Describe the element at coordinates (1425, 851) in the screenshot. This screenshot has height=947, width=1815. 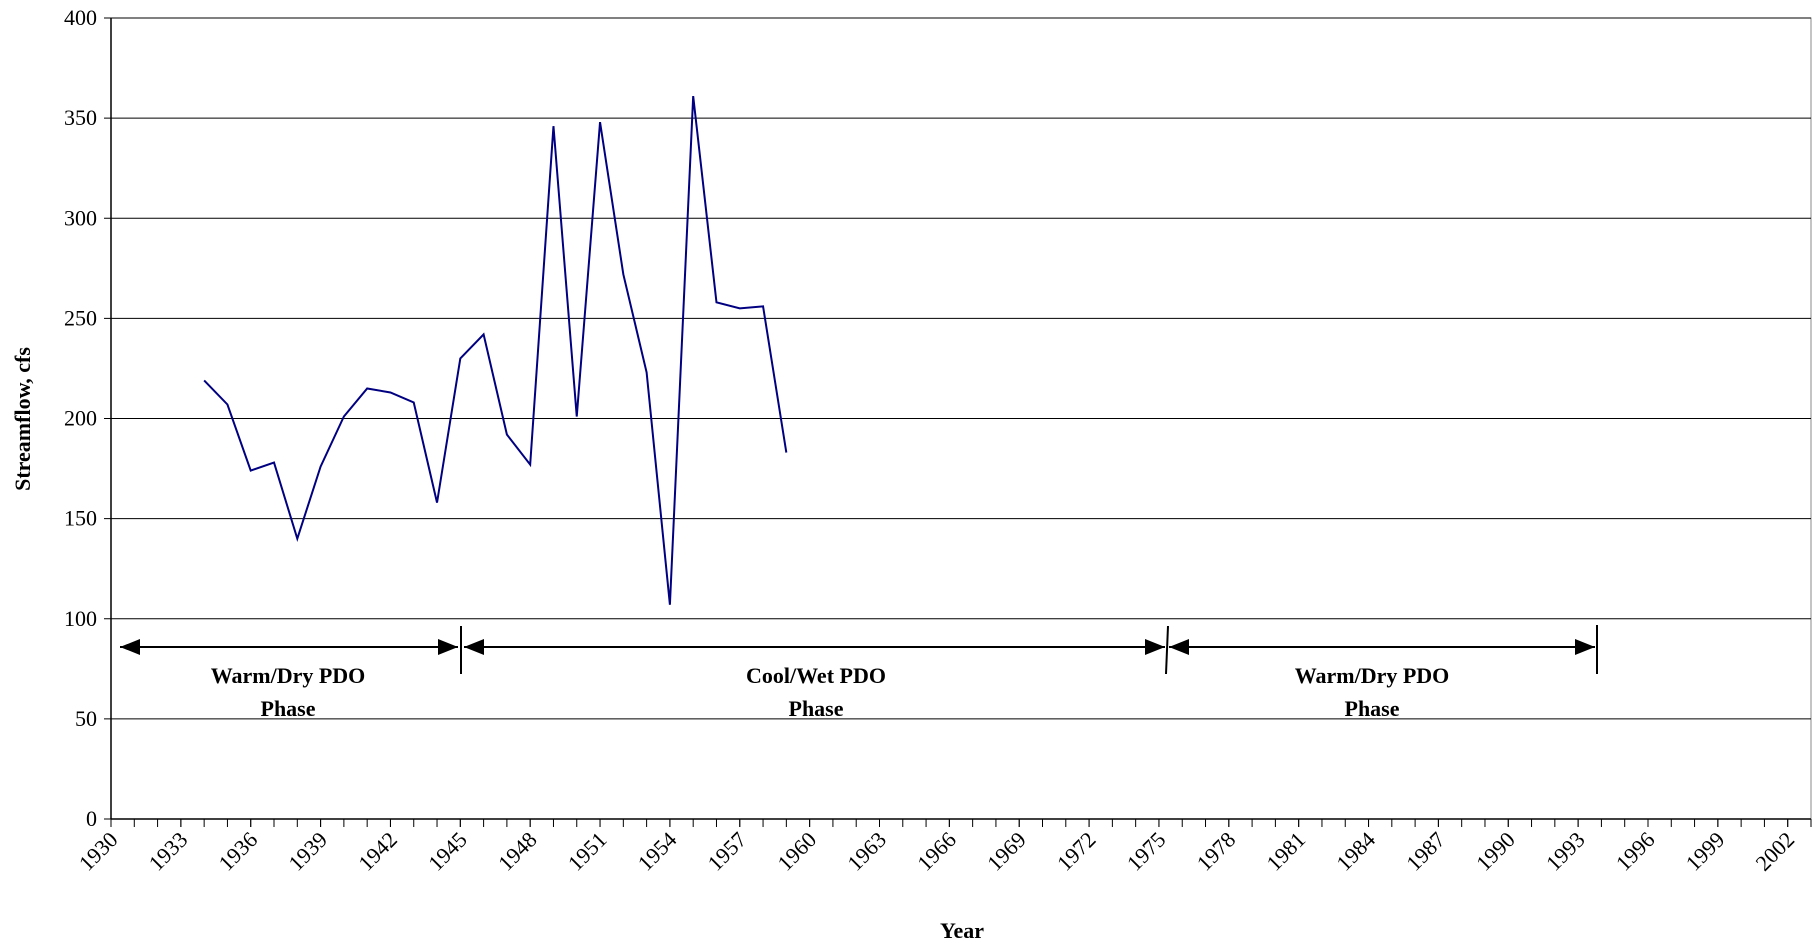
I see `x-tick-label: 1987` at that location.